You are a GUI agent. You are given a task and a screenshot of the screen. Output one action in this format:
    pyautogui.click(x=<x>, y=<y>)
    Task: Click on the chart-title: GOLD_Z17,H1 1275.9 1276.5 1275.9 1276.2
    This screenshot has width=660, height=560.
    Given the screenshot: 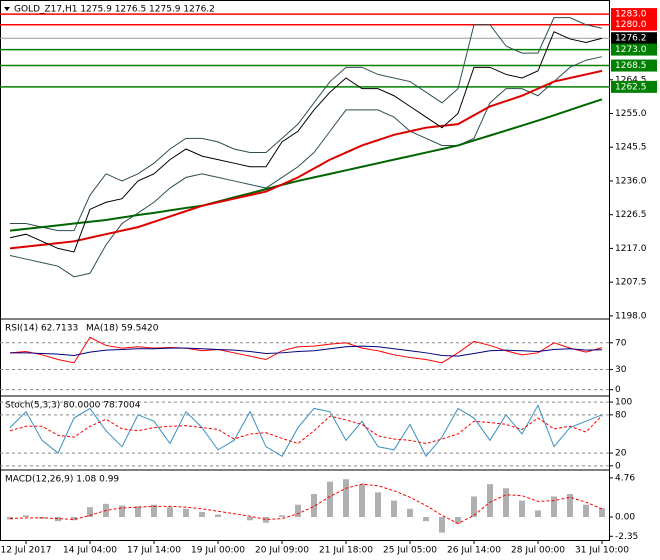 What is the action you would take?
    pyautogui.click(x=114, y=10)
    